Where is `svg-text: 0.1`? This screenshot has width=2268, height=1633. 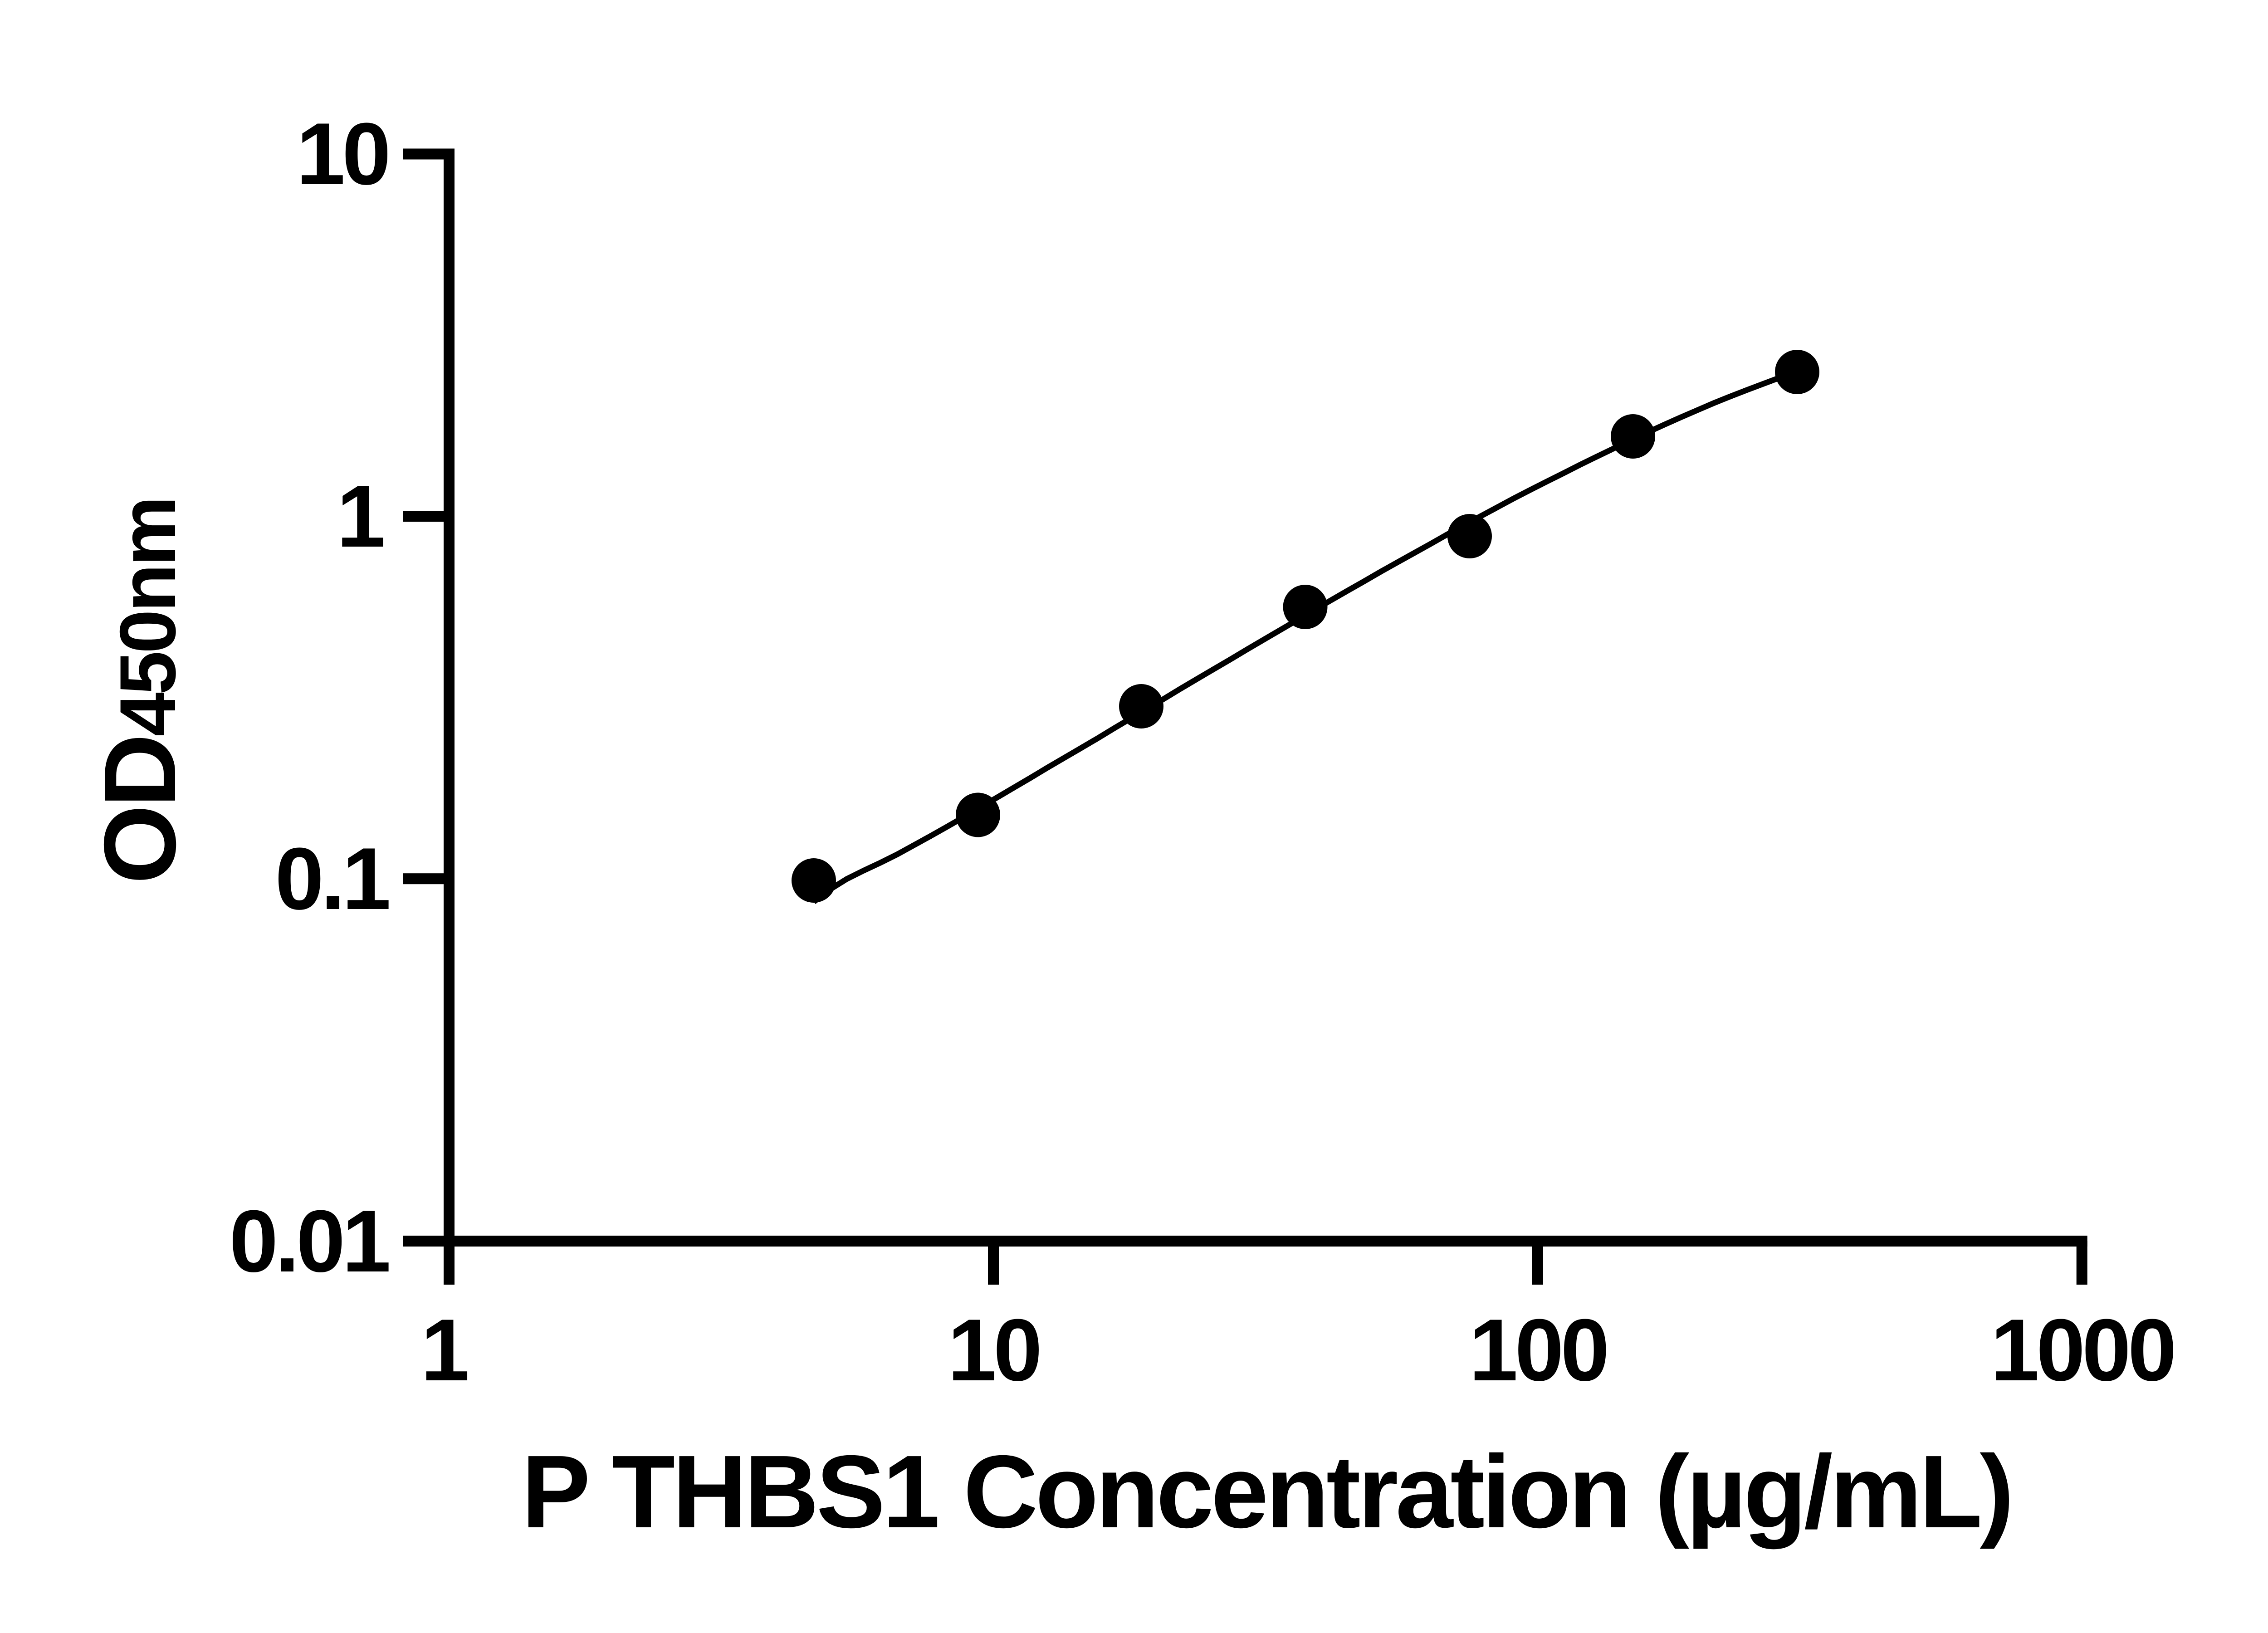 svg-text: 0.1 is located at coordinates (332, 879).